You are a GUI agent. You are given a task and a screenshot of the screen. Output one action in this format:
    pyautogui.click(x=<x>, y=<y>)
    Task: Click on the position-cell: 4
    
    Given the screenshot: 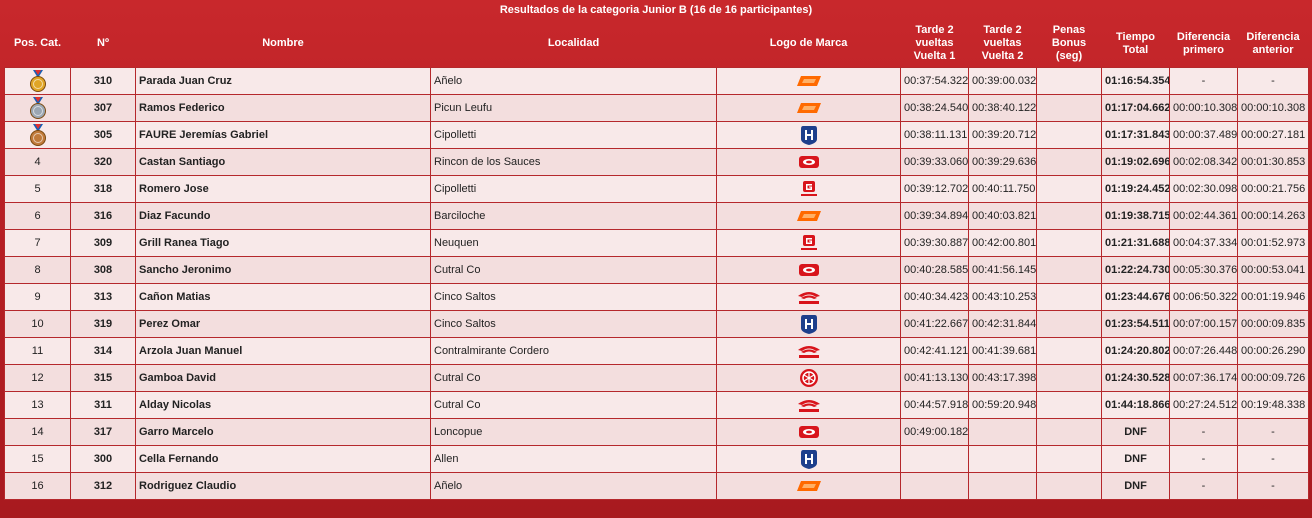 What is the action you would take?
    pyautogui.click(x=37, y=162)
    